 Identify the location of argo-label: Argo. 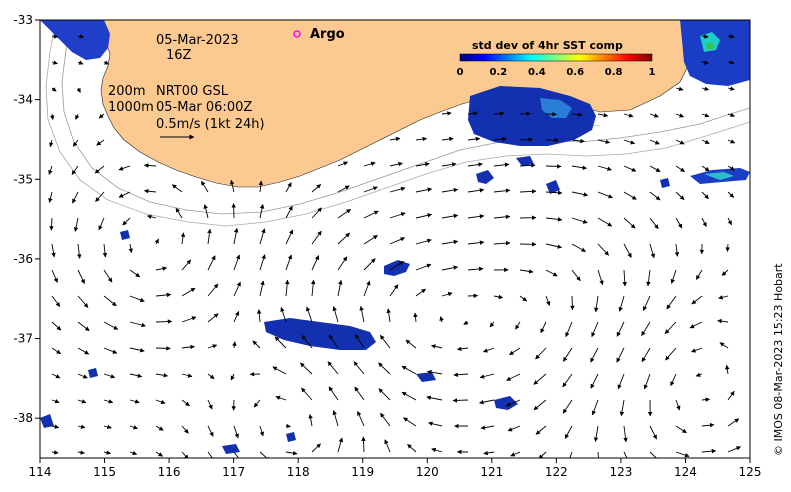
(327, 34).